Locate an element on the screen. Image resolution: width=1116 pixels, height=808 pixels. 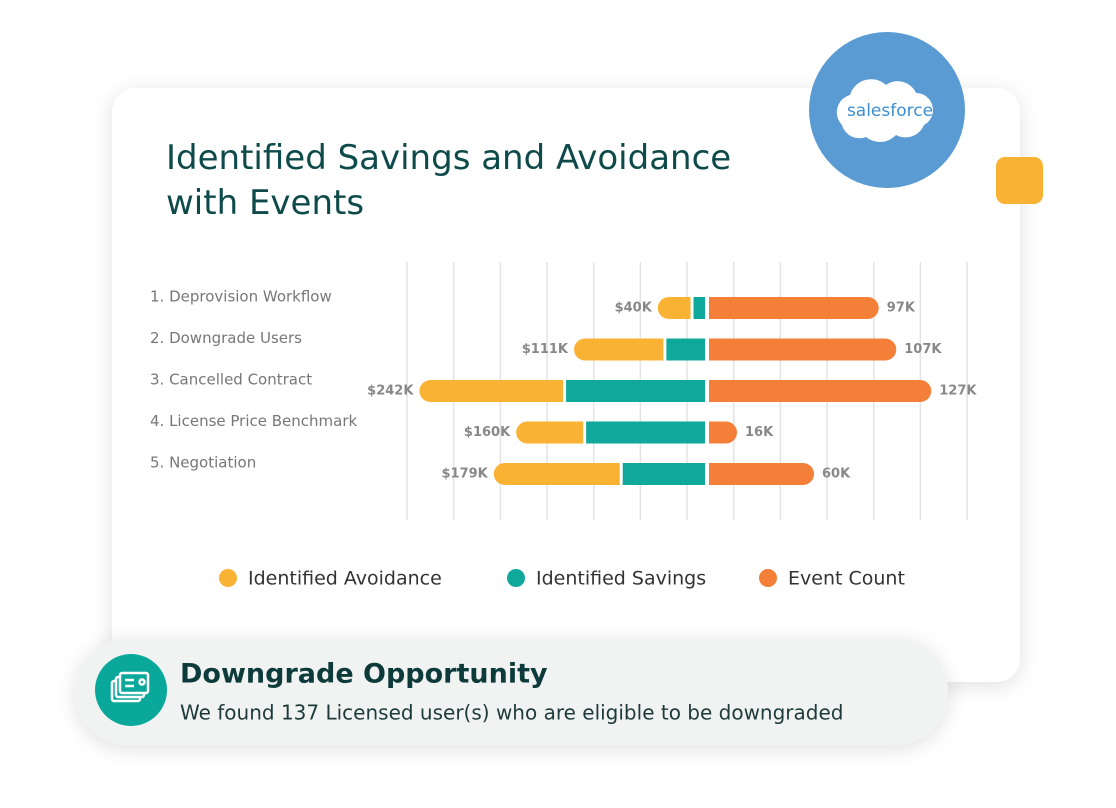
category-label: 3. Cancelled Contract is located at coordinates (231, 380).